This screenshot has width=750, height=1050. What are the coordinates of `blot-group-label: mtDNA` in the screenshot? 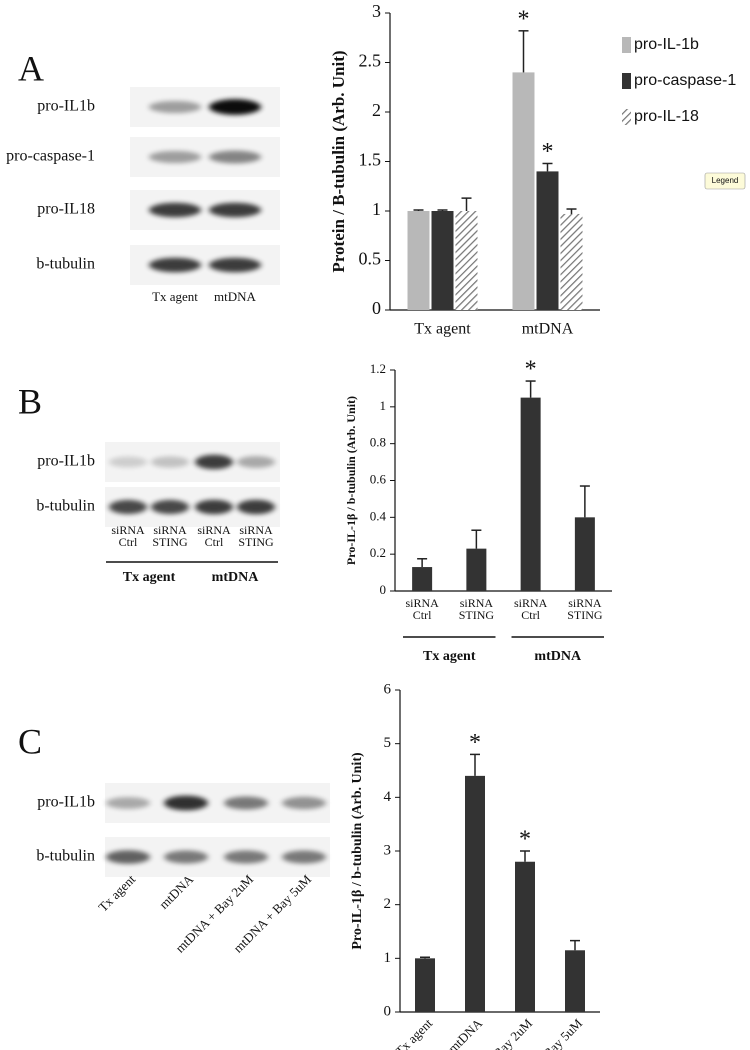 It's located at (236, 577).